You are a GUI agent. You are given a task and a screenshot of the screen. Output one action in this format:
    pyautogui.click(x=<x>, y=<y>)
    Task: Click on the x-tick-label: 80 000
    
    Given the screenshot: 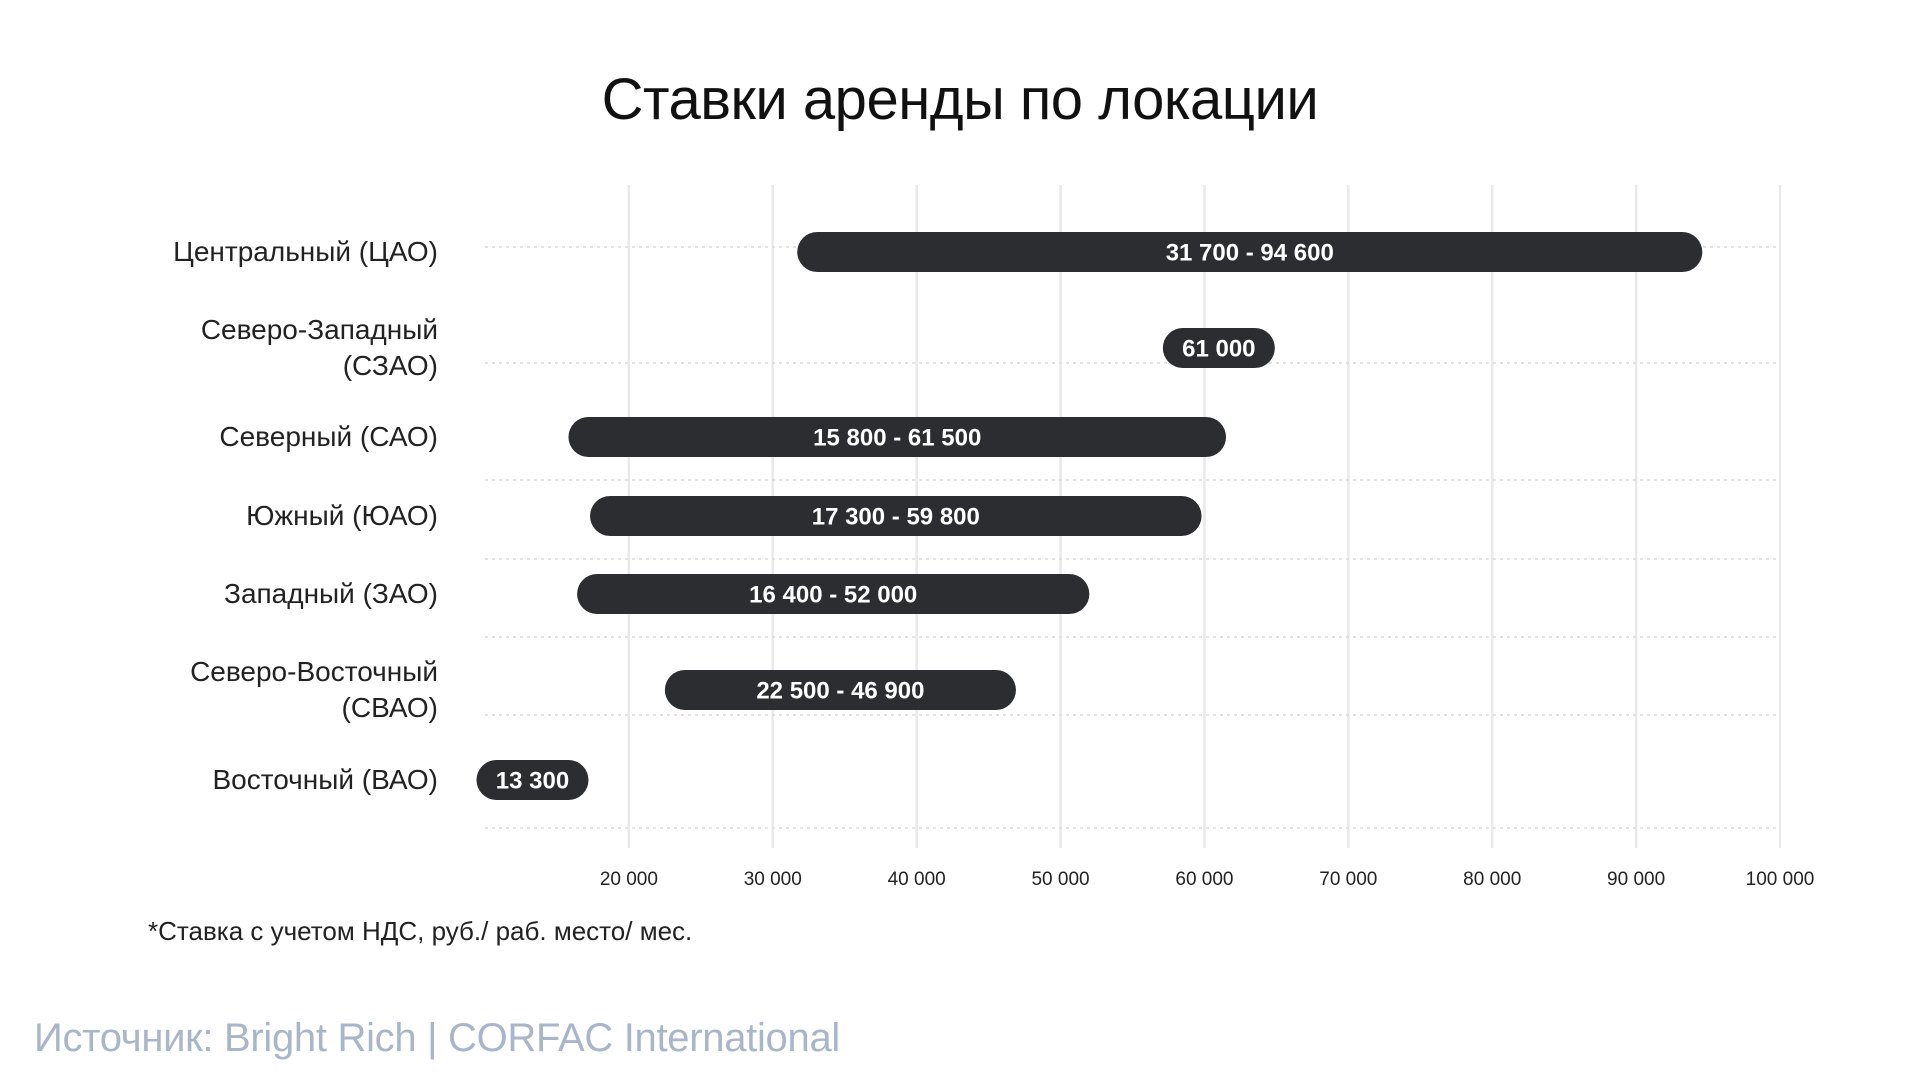 What is the action you would take?
    pyautogui.click(x=1492, y=879)
    